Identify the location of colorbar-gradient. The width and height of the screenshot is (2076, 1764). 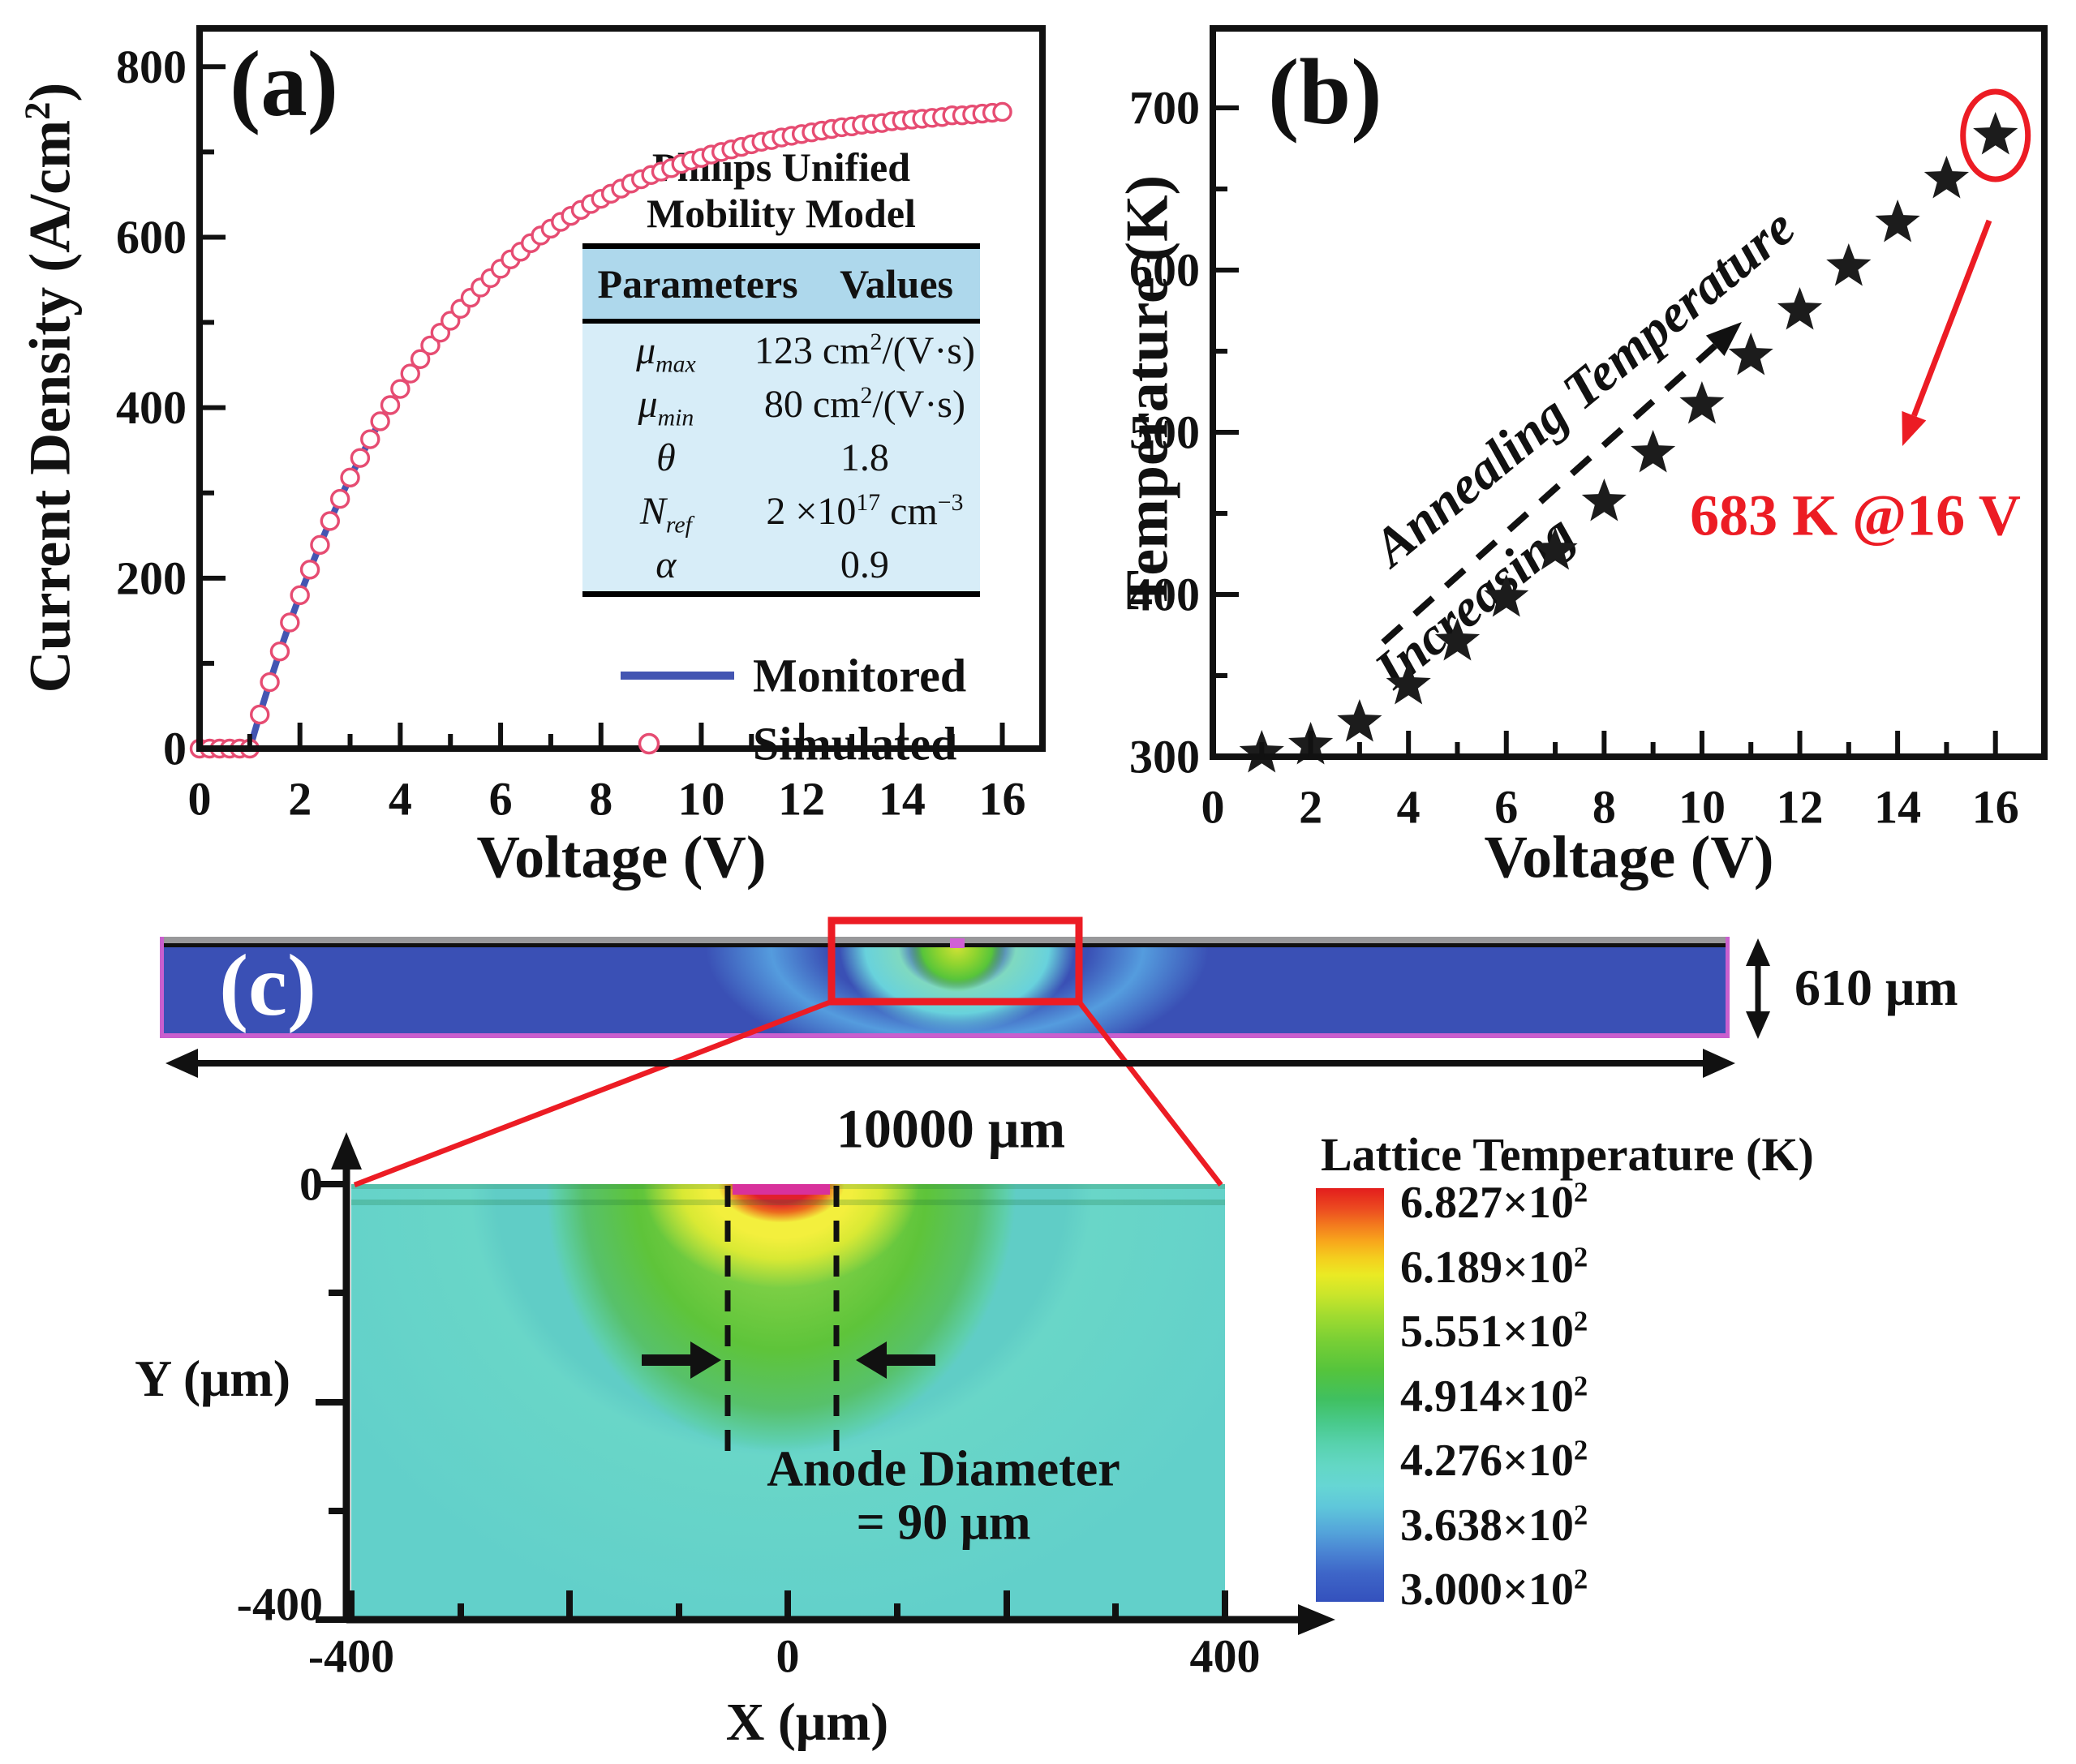
(1350, 1395).